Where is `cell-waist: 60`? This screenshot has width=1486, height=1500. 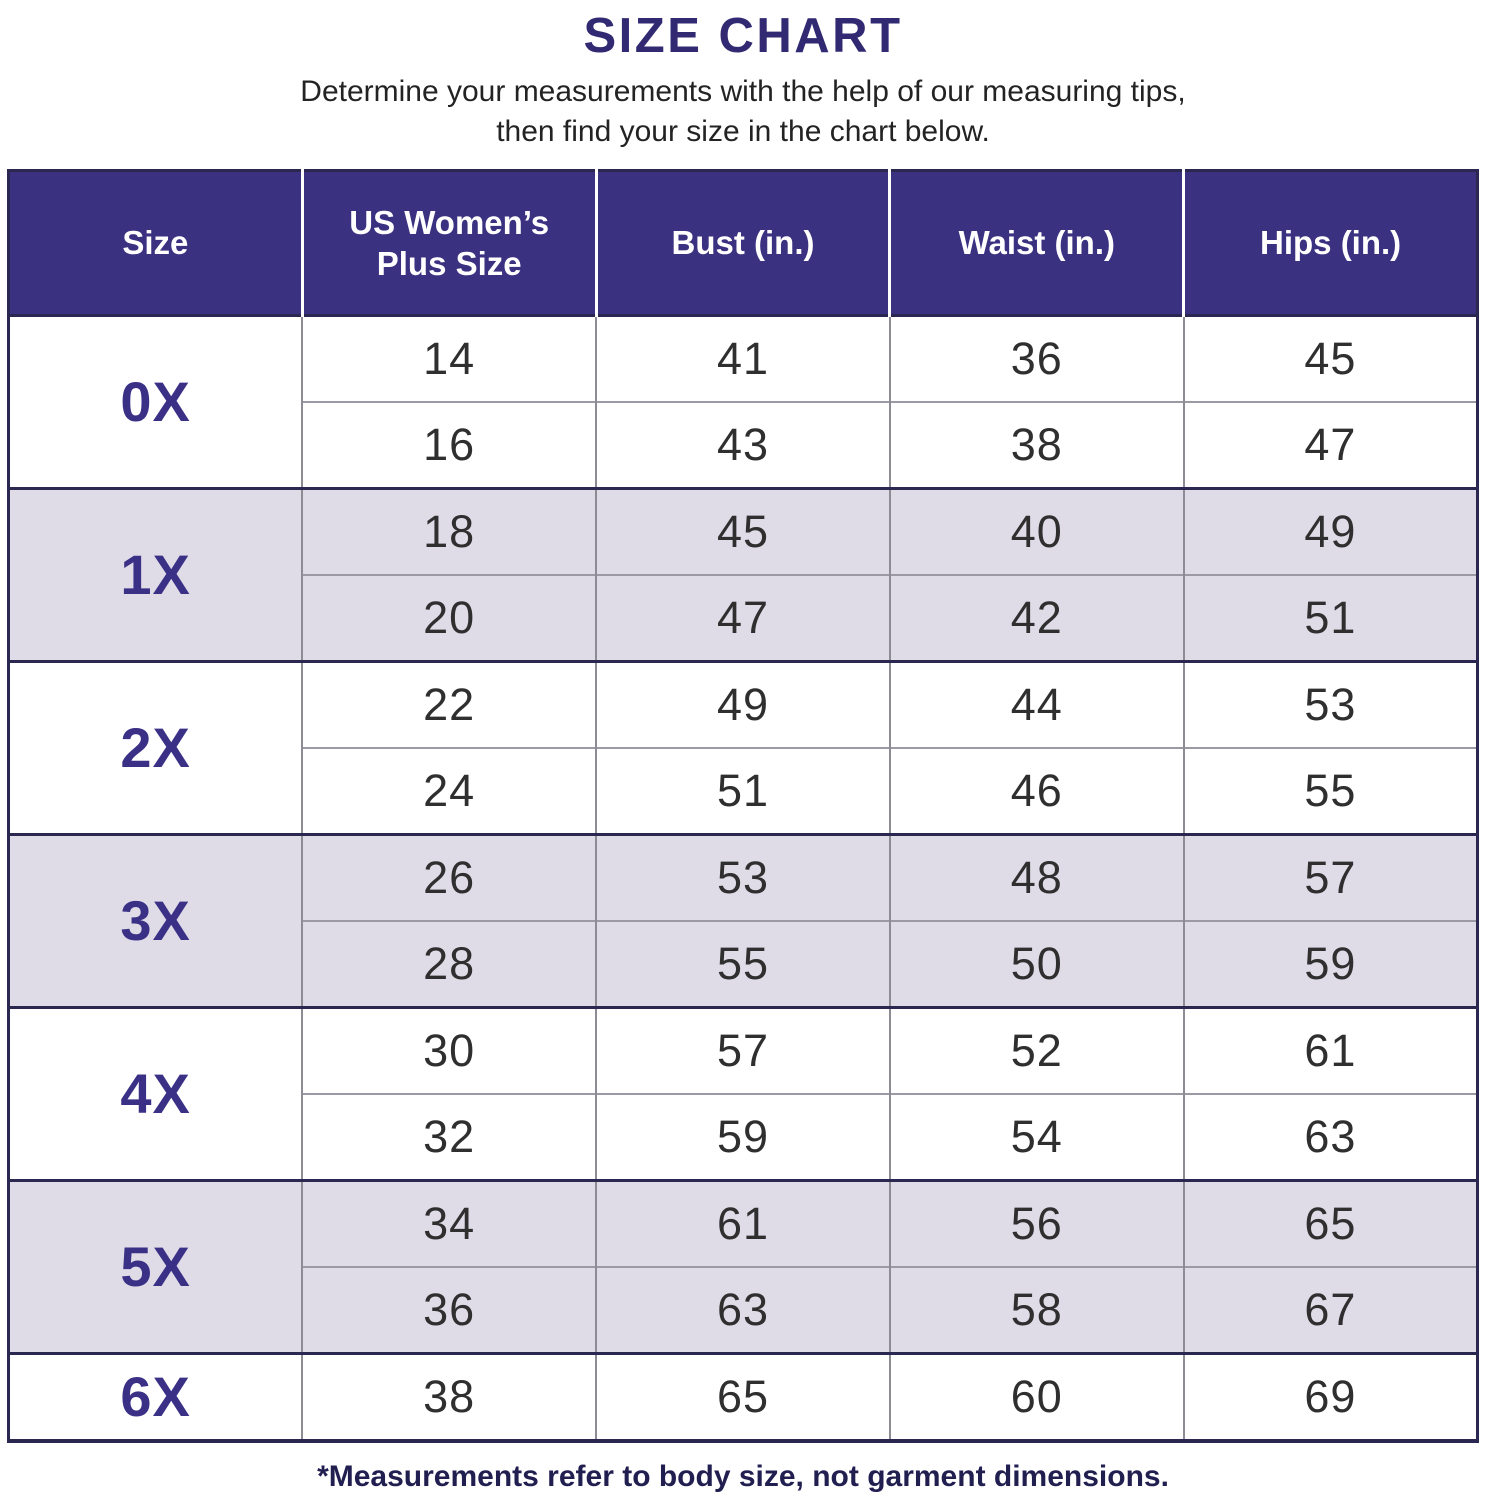 cell-waist: 60 is located at coordinates (1036, 1396).